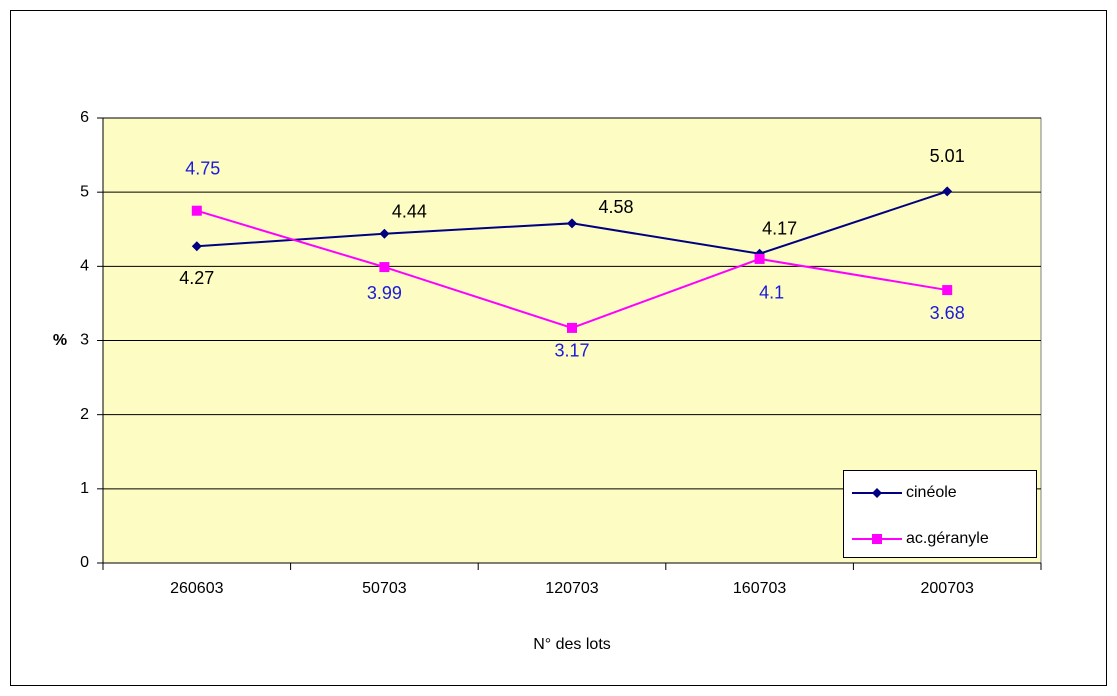 The image size is (1117, 696). I want to click on legend-label: cinéole, so click(931, 492).